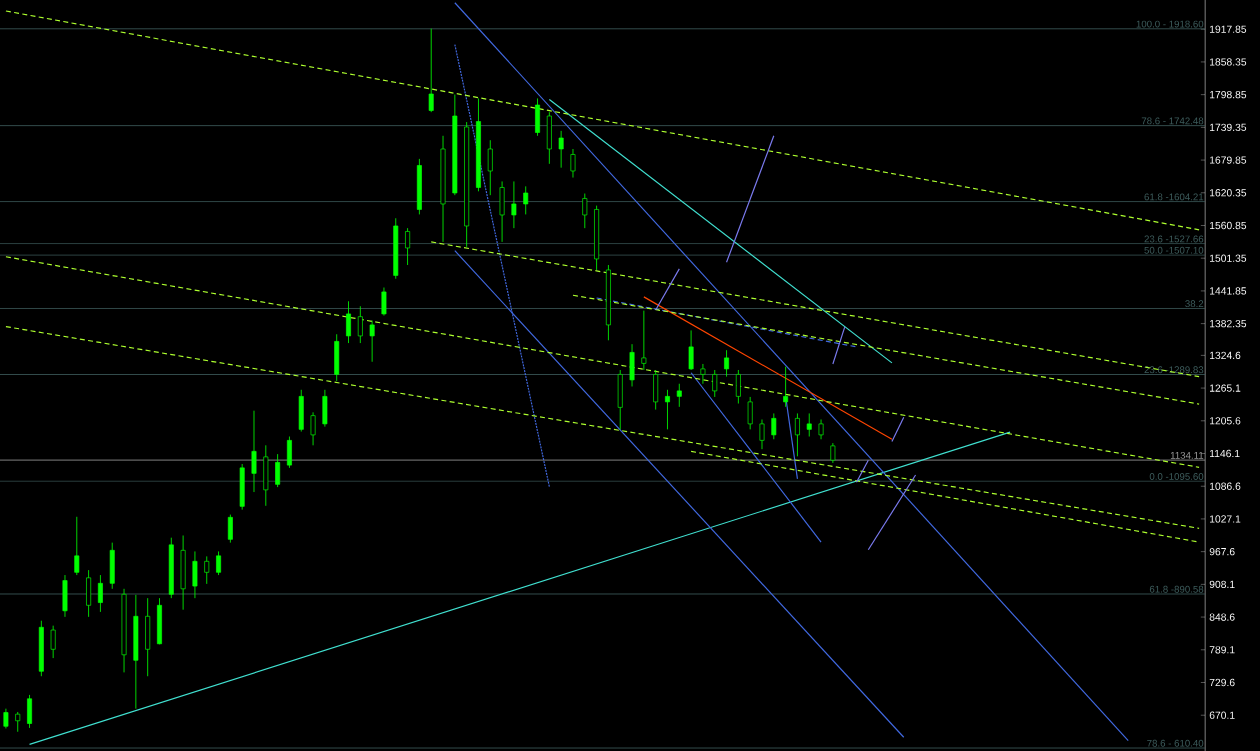 Image resolution: width=1260 pixels, height=751 pixels. Describe the element at coordinates (1225, 453) in the screenshot. I see `y-tick-label: 1146.1` at that location.